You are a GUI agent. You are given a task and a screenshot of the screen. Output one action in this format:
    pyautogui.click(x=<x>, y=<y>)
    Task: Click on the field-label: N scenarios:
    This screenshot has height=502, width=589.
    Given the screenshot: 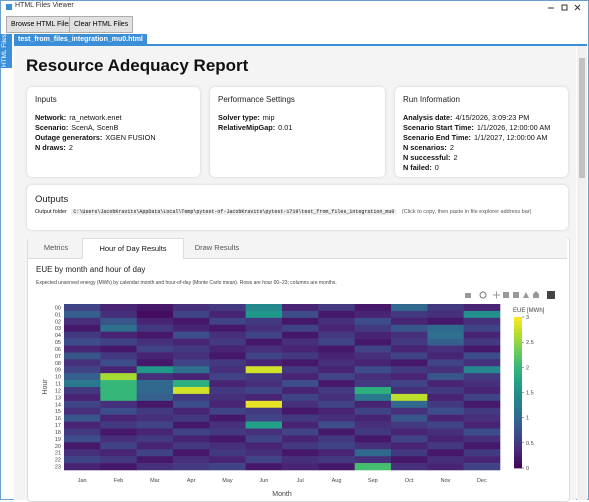 What is the action you would take?
    pyautogui.click(x=425, y=147)
    